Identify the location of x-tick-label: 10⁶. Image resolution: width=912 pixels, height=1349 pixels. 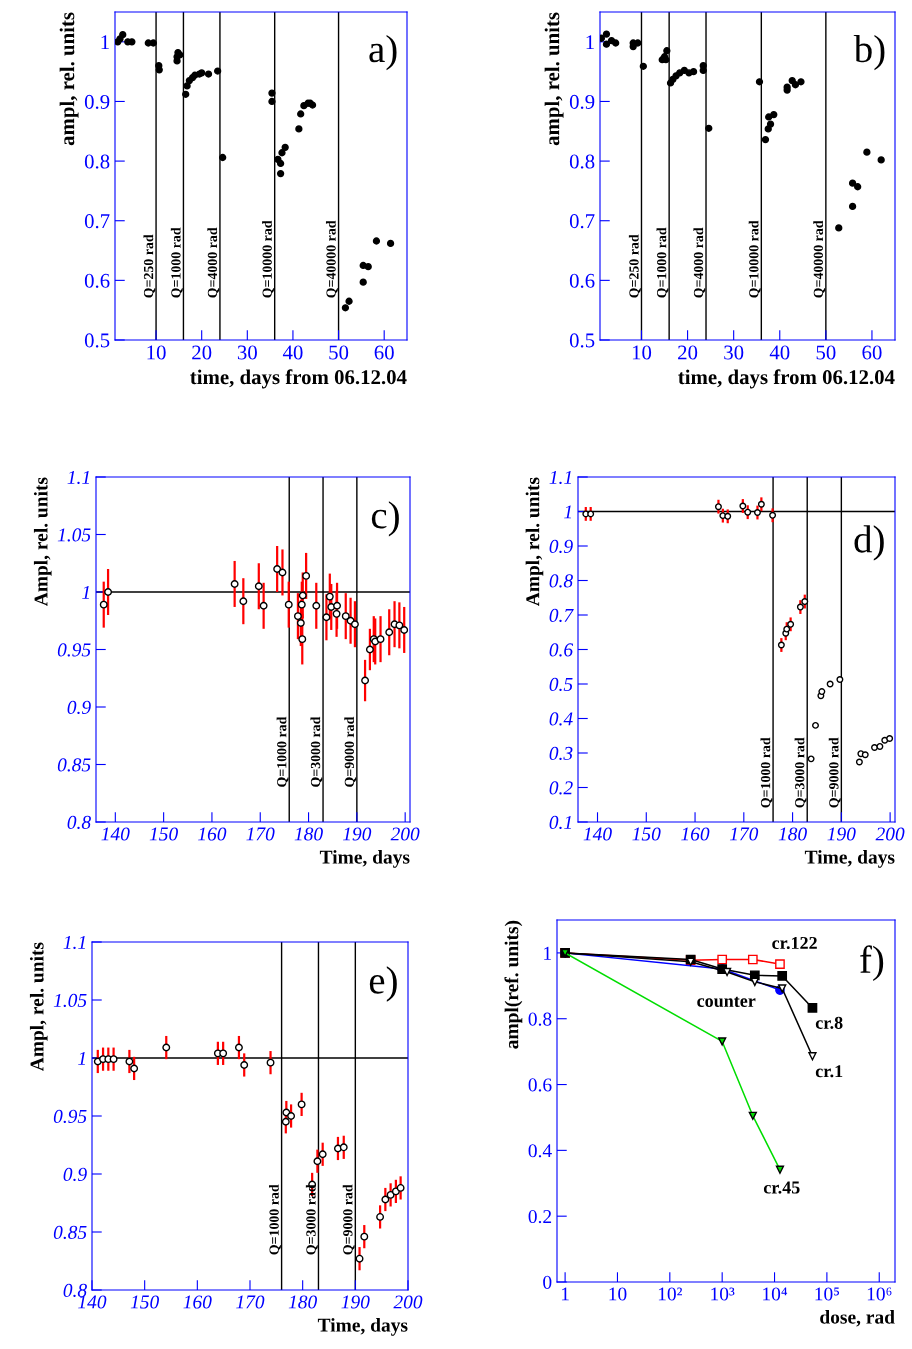
(879, 1294).